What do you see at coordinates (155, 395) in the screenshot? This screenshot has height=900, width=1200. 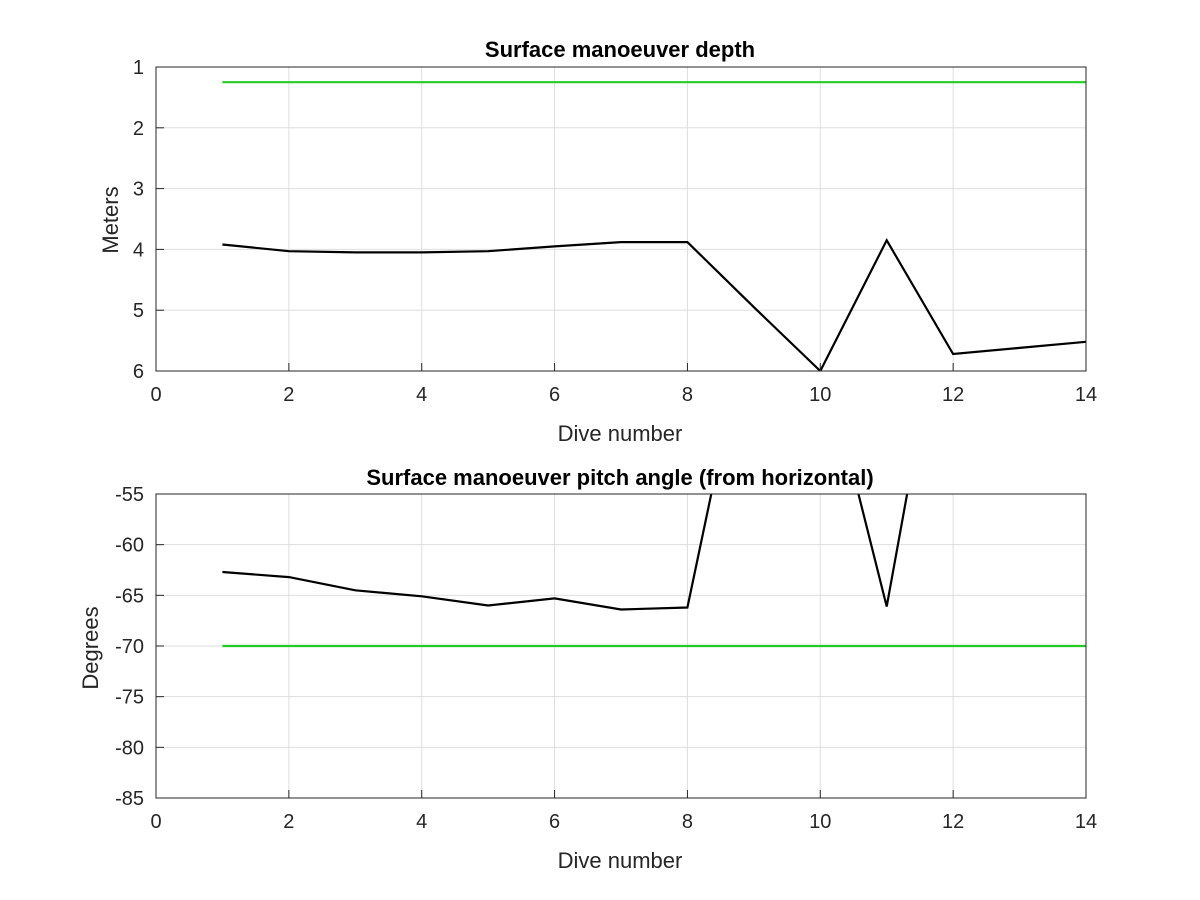 I see `depth-x-tick-label: 0` at bounding box center [155, 395].